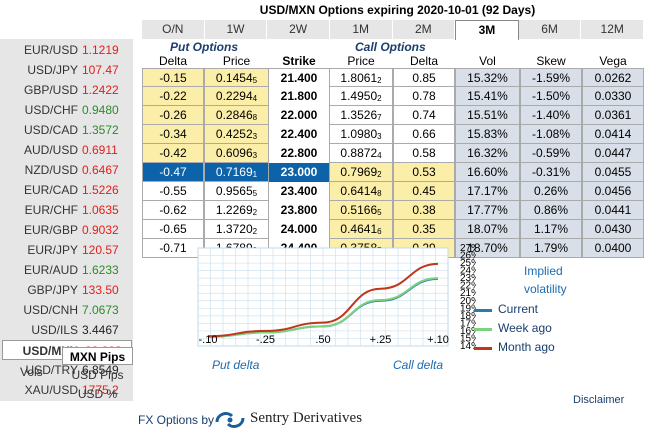 The height and width of the screenshot is (432, 655). What do you see at coordinates (551, 96) in the screenshot?
I see `skew-cell-value: -1.50%` at bounding box center [551, 96].